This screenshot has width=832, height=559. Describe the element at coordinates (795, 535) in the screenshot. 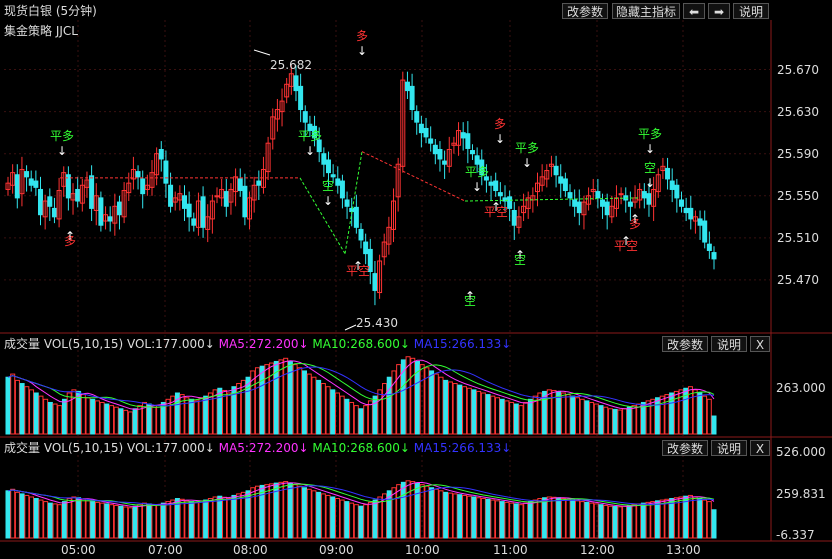

I see `vol2-ytick-bottom: -6.337` at that location.